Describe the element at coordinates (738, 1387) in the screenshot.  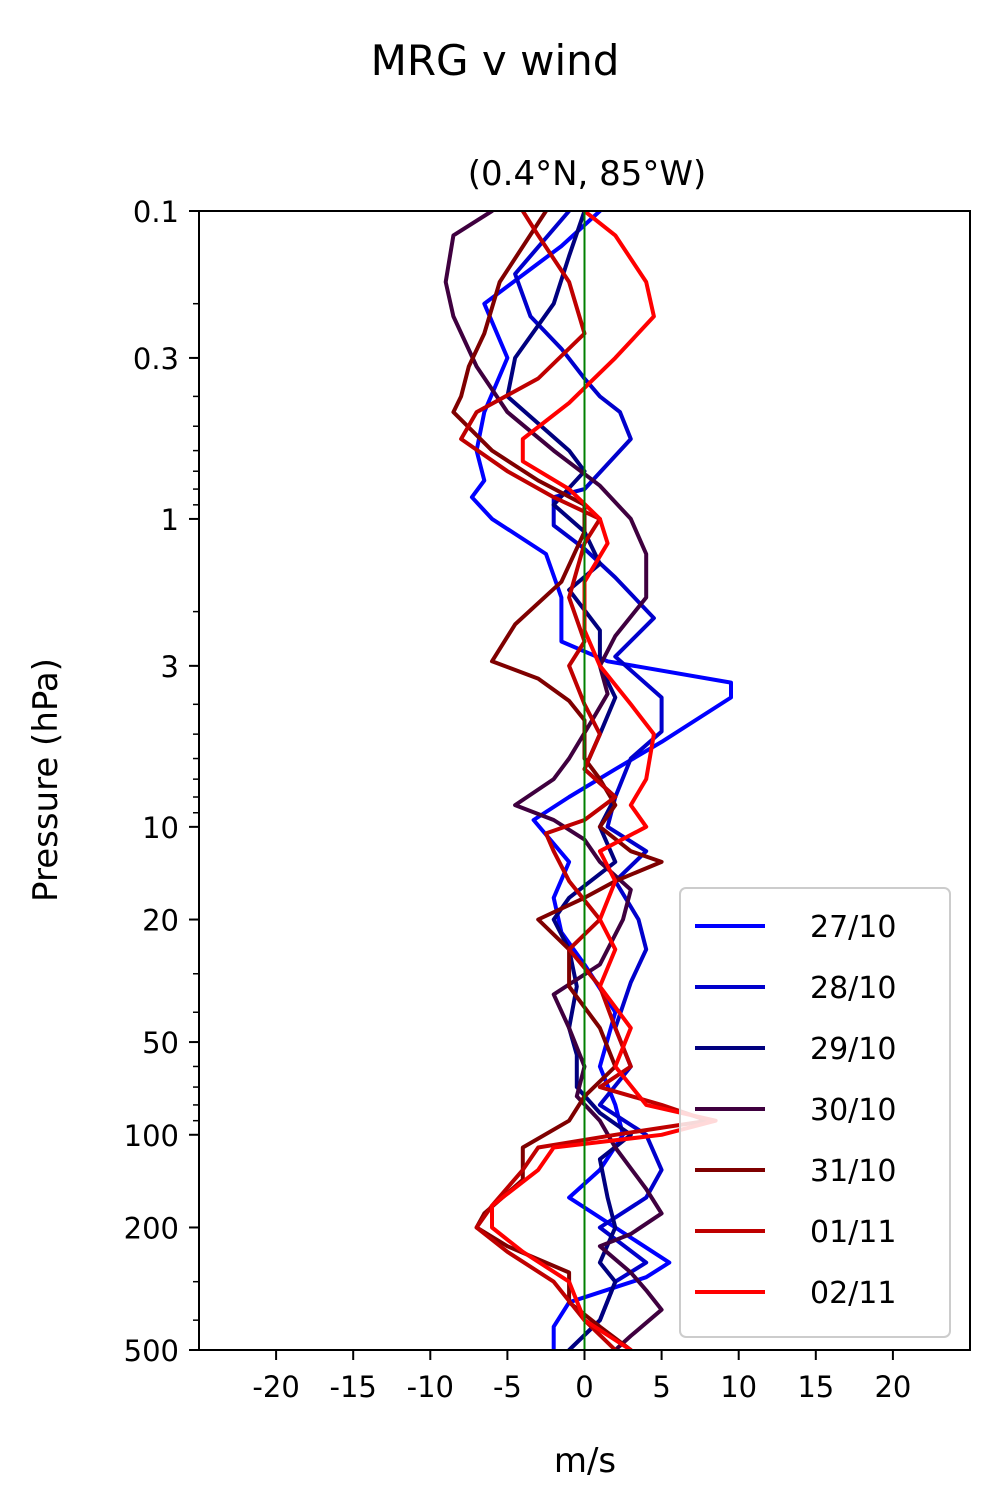
I see `x-tick-label: 10` at that location.